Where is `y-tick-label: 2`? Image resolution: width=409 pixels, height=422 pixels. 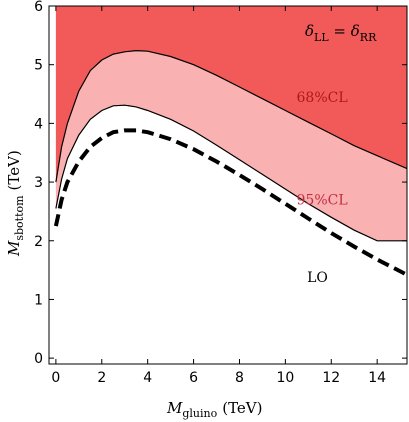
y-tick-label: 2 is located at coordinates (38, 242).